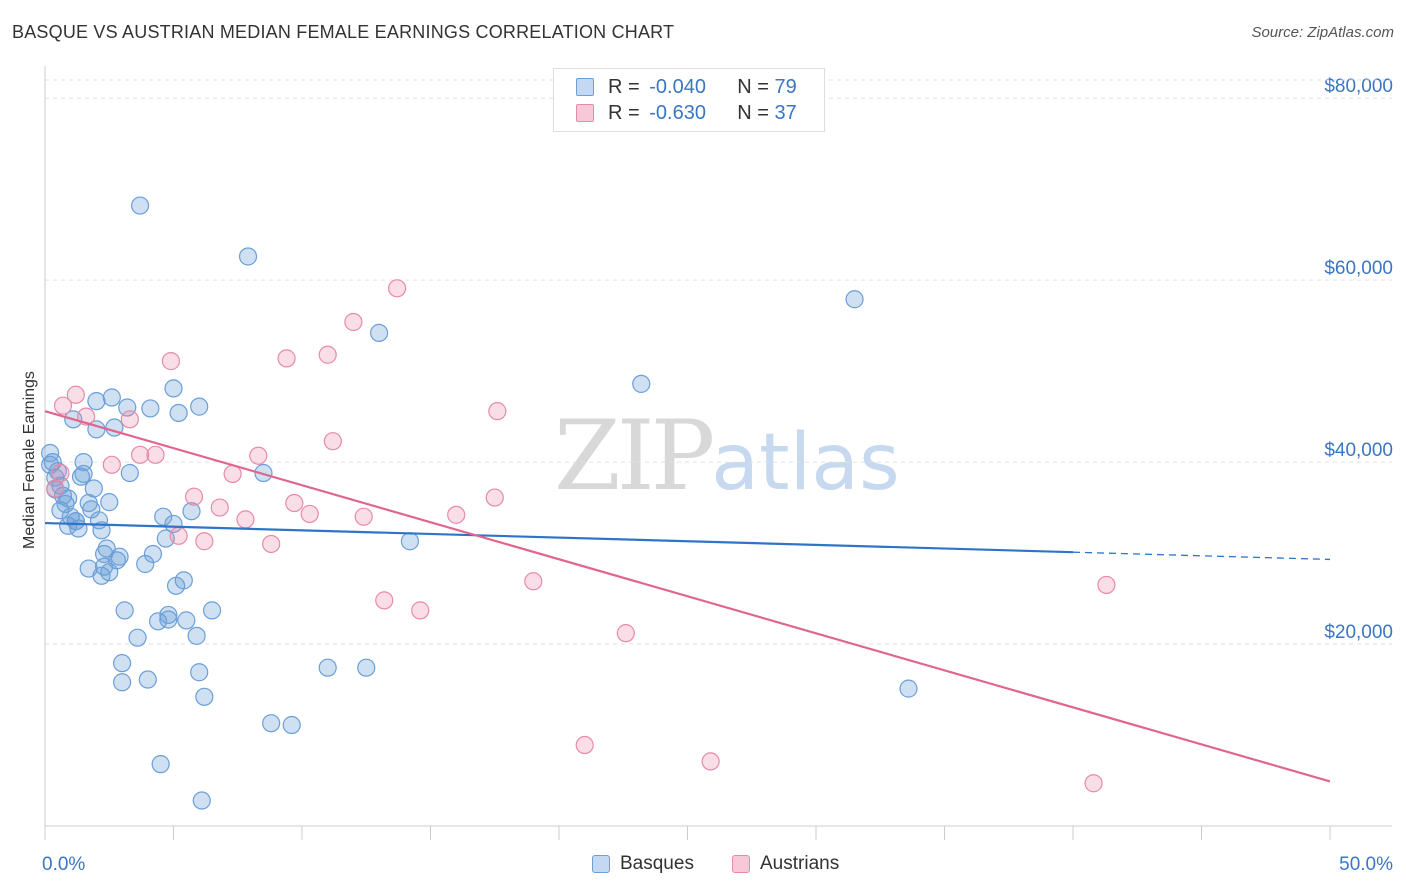 This screenshot has width=1406, height=892. I want to click on bottom-legend-label-basques: Basques, so click(657, 863).